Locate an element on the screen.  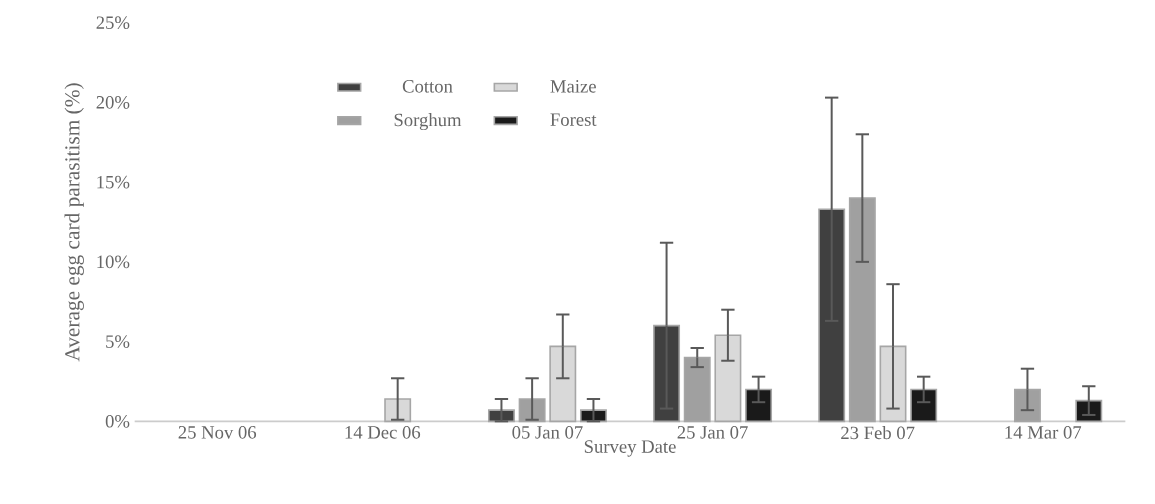
y-tick-label: 5% is located at coordinates (118, 341).